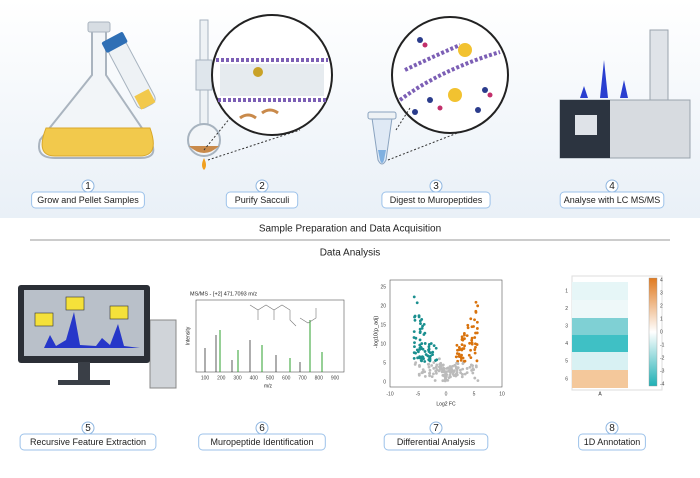 This screenshot has height=478, width=700. Describe the element at coordinates (600, 394) in the screenshot. I see `column-label: A` at that location.